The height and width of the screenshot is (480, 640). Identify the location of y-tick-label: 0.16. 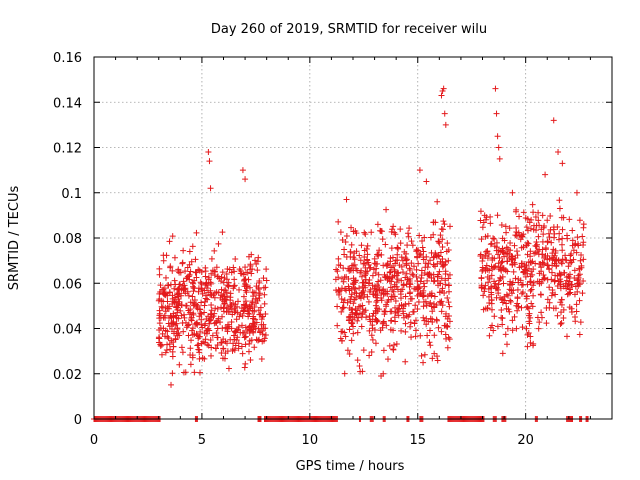
(67, 58).